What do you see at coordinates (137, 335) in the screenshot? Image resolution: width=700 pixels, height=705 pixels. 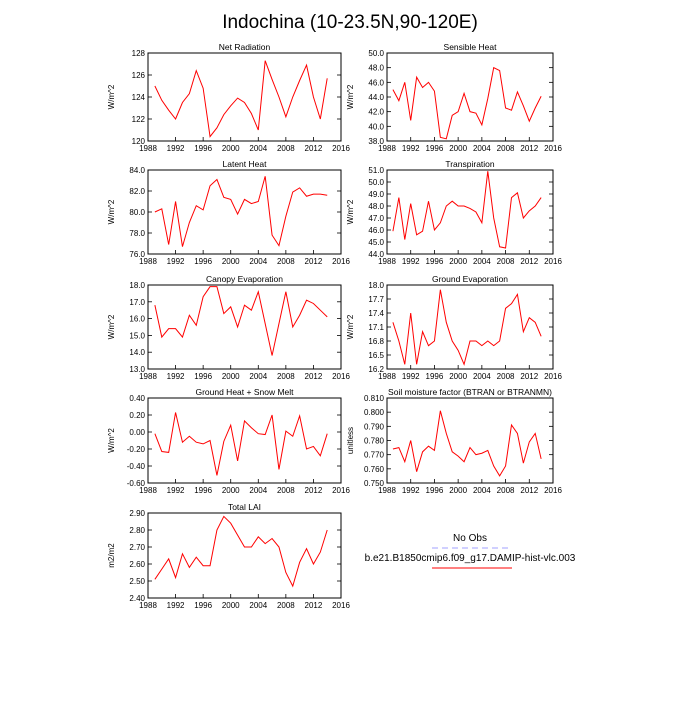 I see `y-tick-label: 15.0` at bounding box center [137, 335].